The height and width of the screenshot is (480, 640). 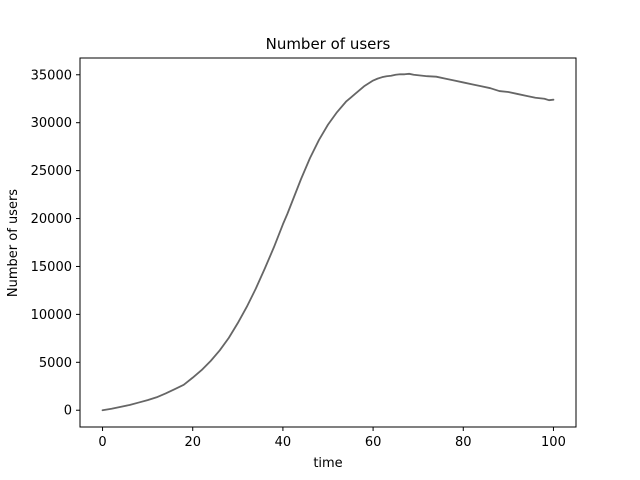 What do you see at coordinates (283, 442) in the screenshot?
I see `x-tick-label: 40` at bounding box center [283, 442].